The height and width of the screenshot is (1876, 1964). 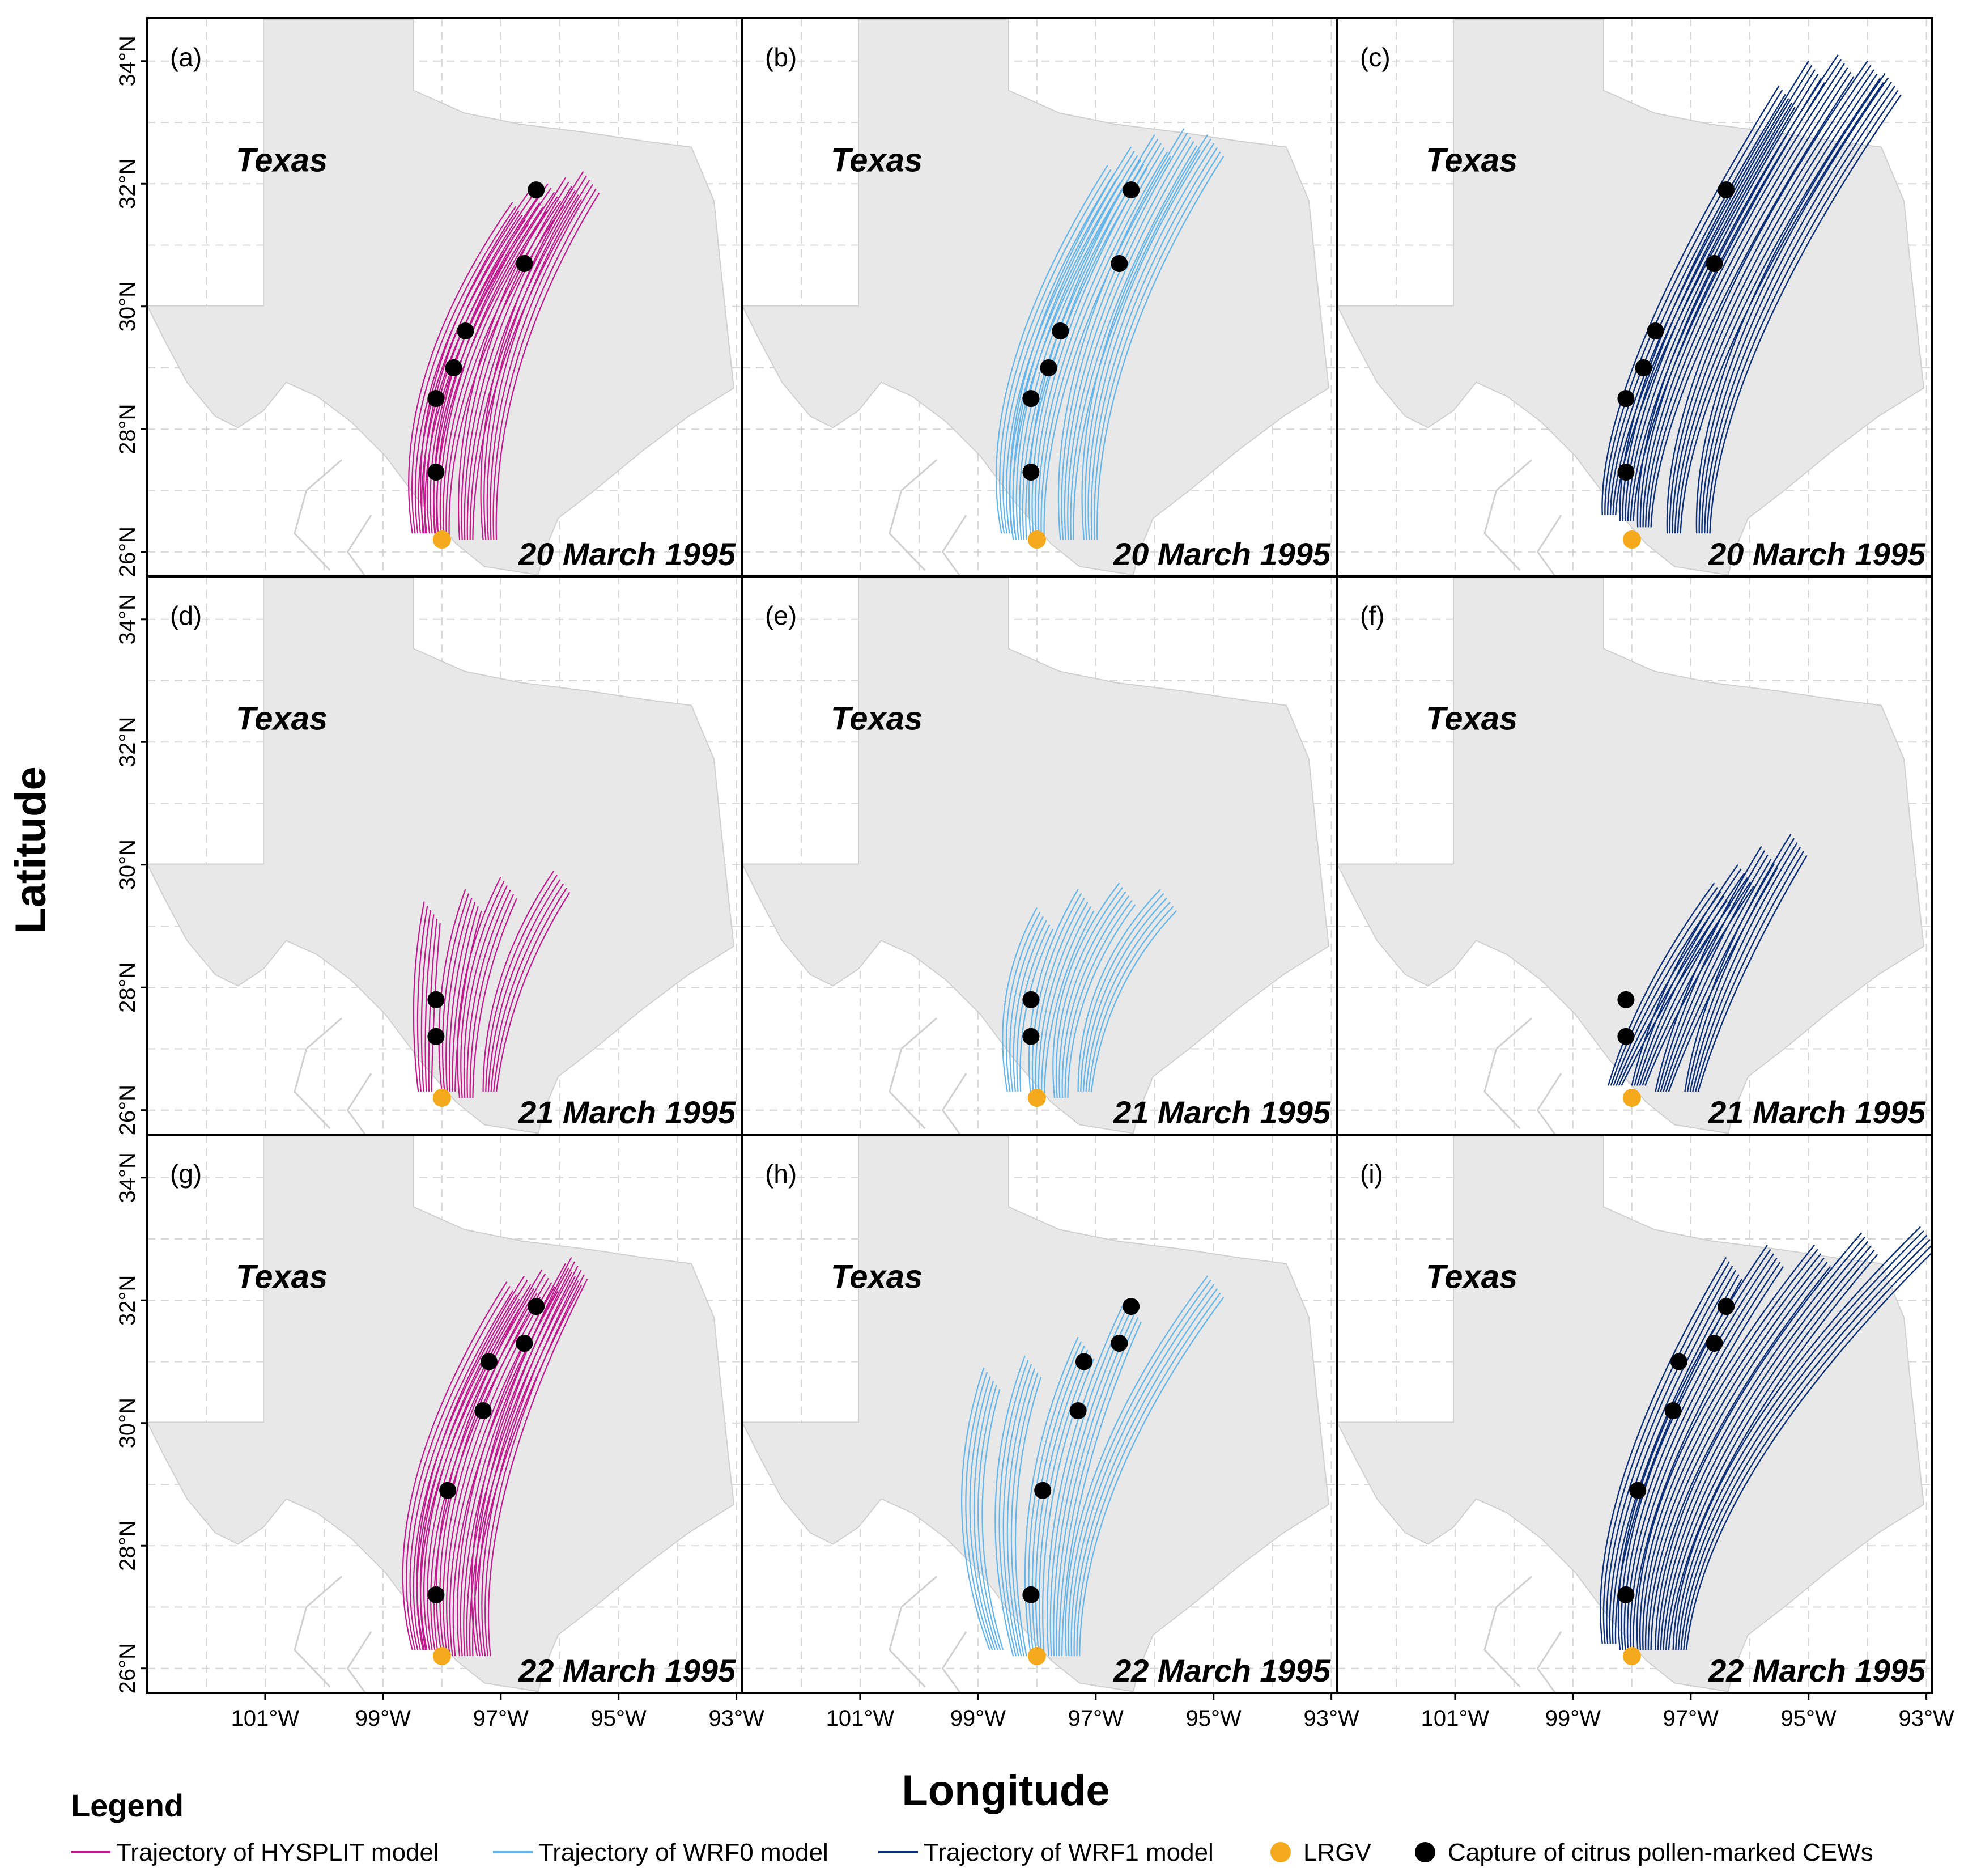 I want to click on y-tick-label: 28°N, so click(x=127, y=988).